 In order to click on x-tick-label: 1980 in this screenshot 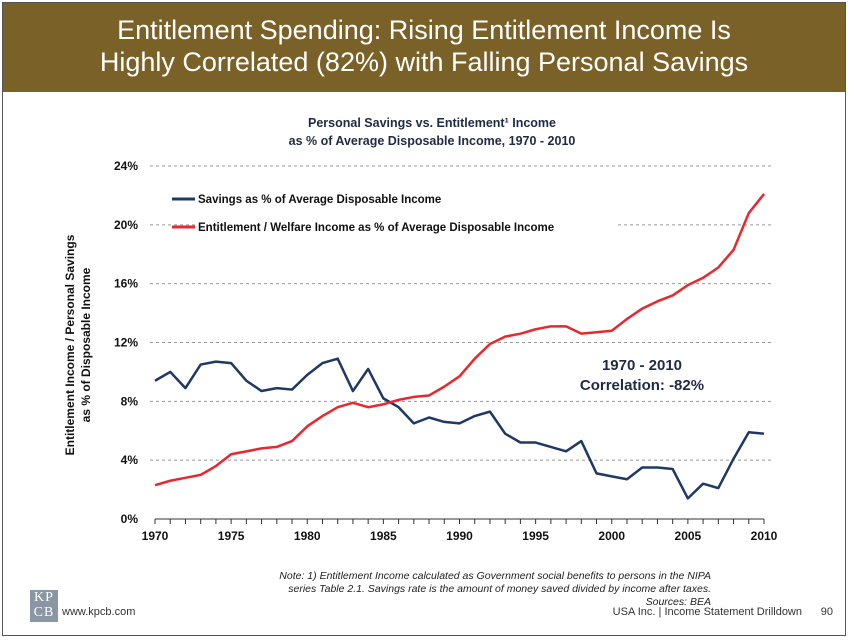, I will do `click(307, 536)`.